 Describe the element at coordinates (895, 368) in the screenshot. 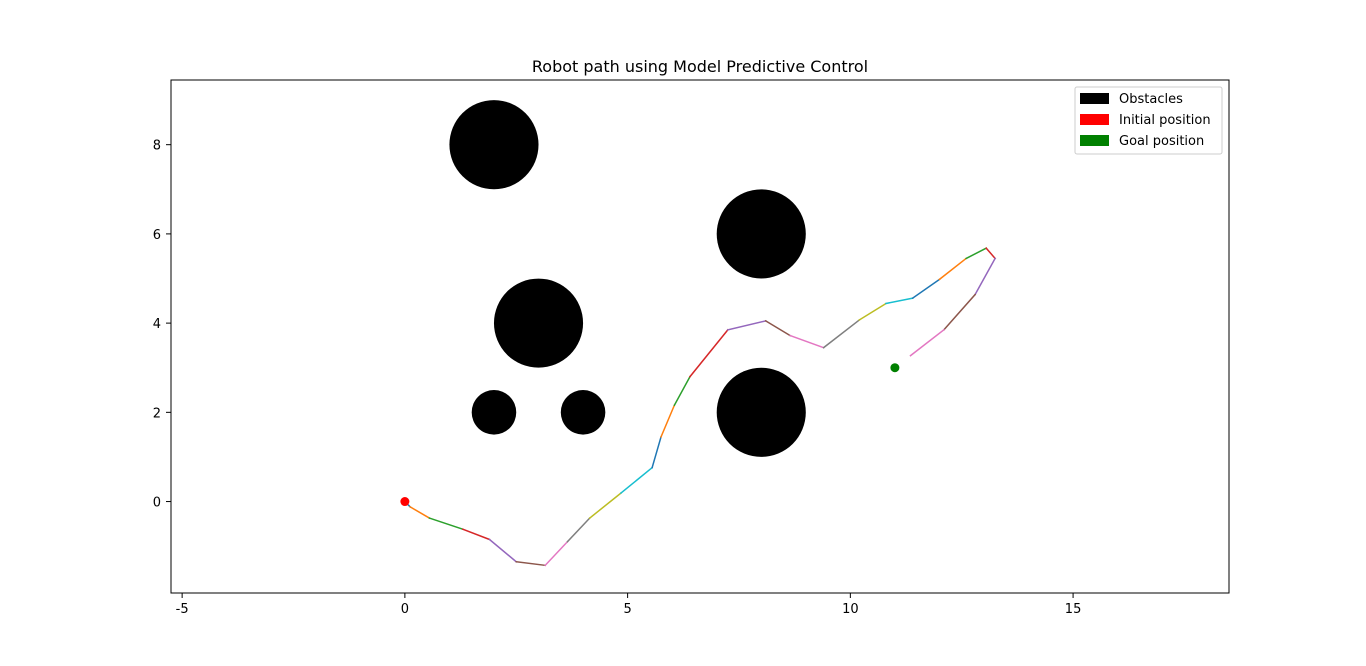

I see `goal-position-marker` at that location.